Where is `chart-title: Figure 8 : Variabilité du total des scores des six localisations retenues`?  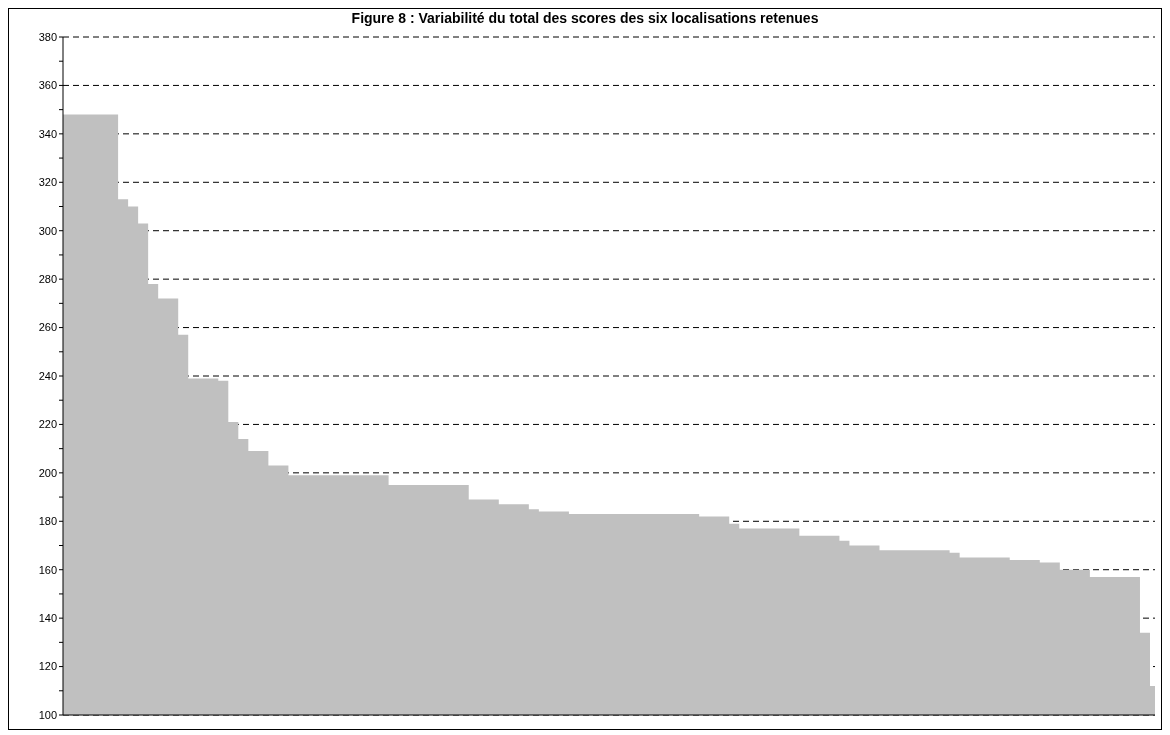 chart-title: Figure 8 : Variabilité du total des scores des six localisations retenues is located at coordinates (585, 18).